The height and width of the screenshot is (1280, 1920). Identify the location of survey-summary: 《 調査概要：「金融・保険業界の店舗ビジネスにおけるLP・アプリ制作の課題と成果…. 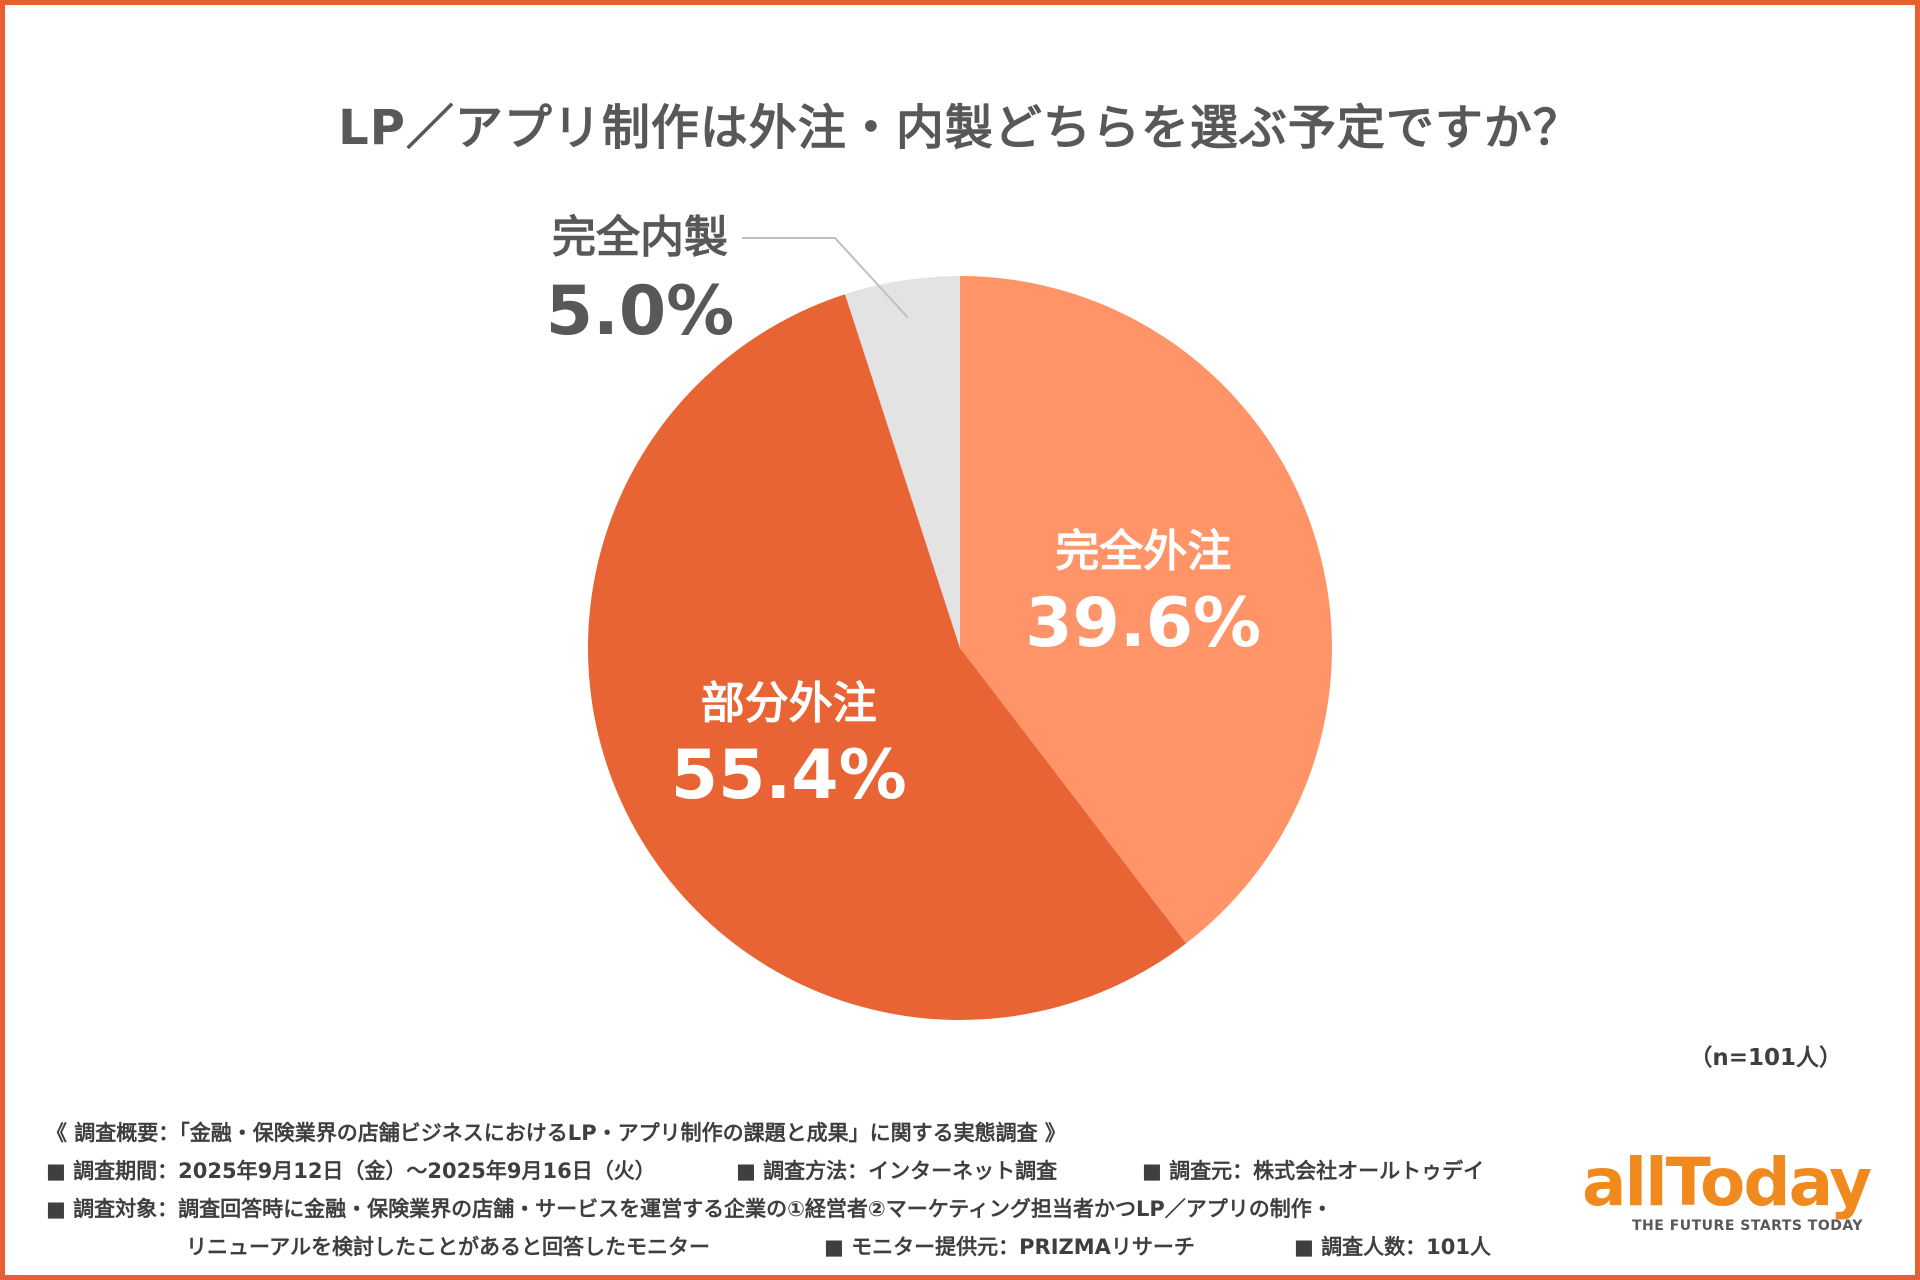
(556, 1133).